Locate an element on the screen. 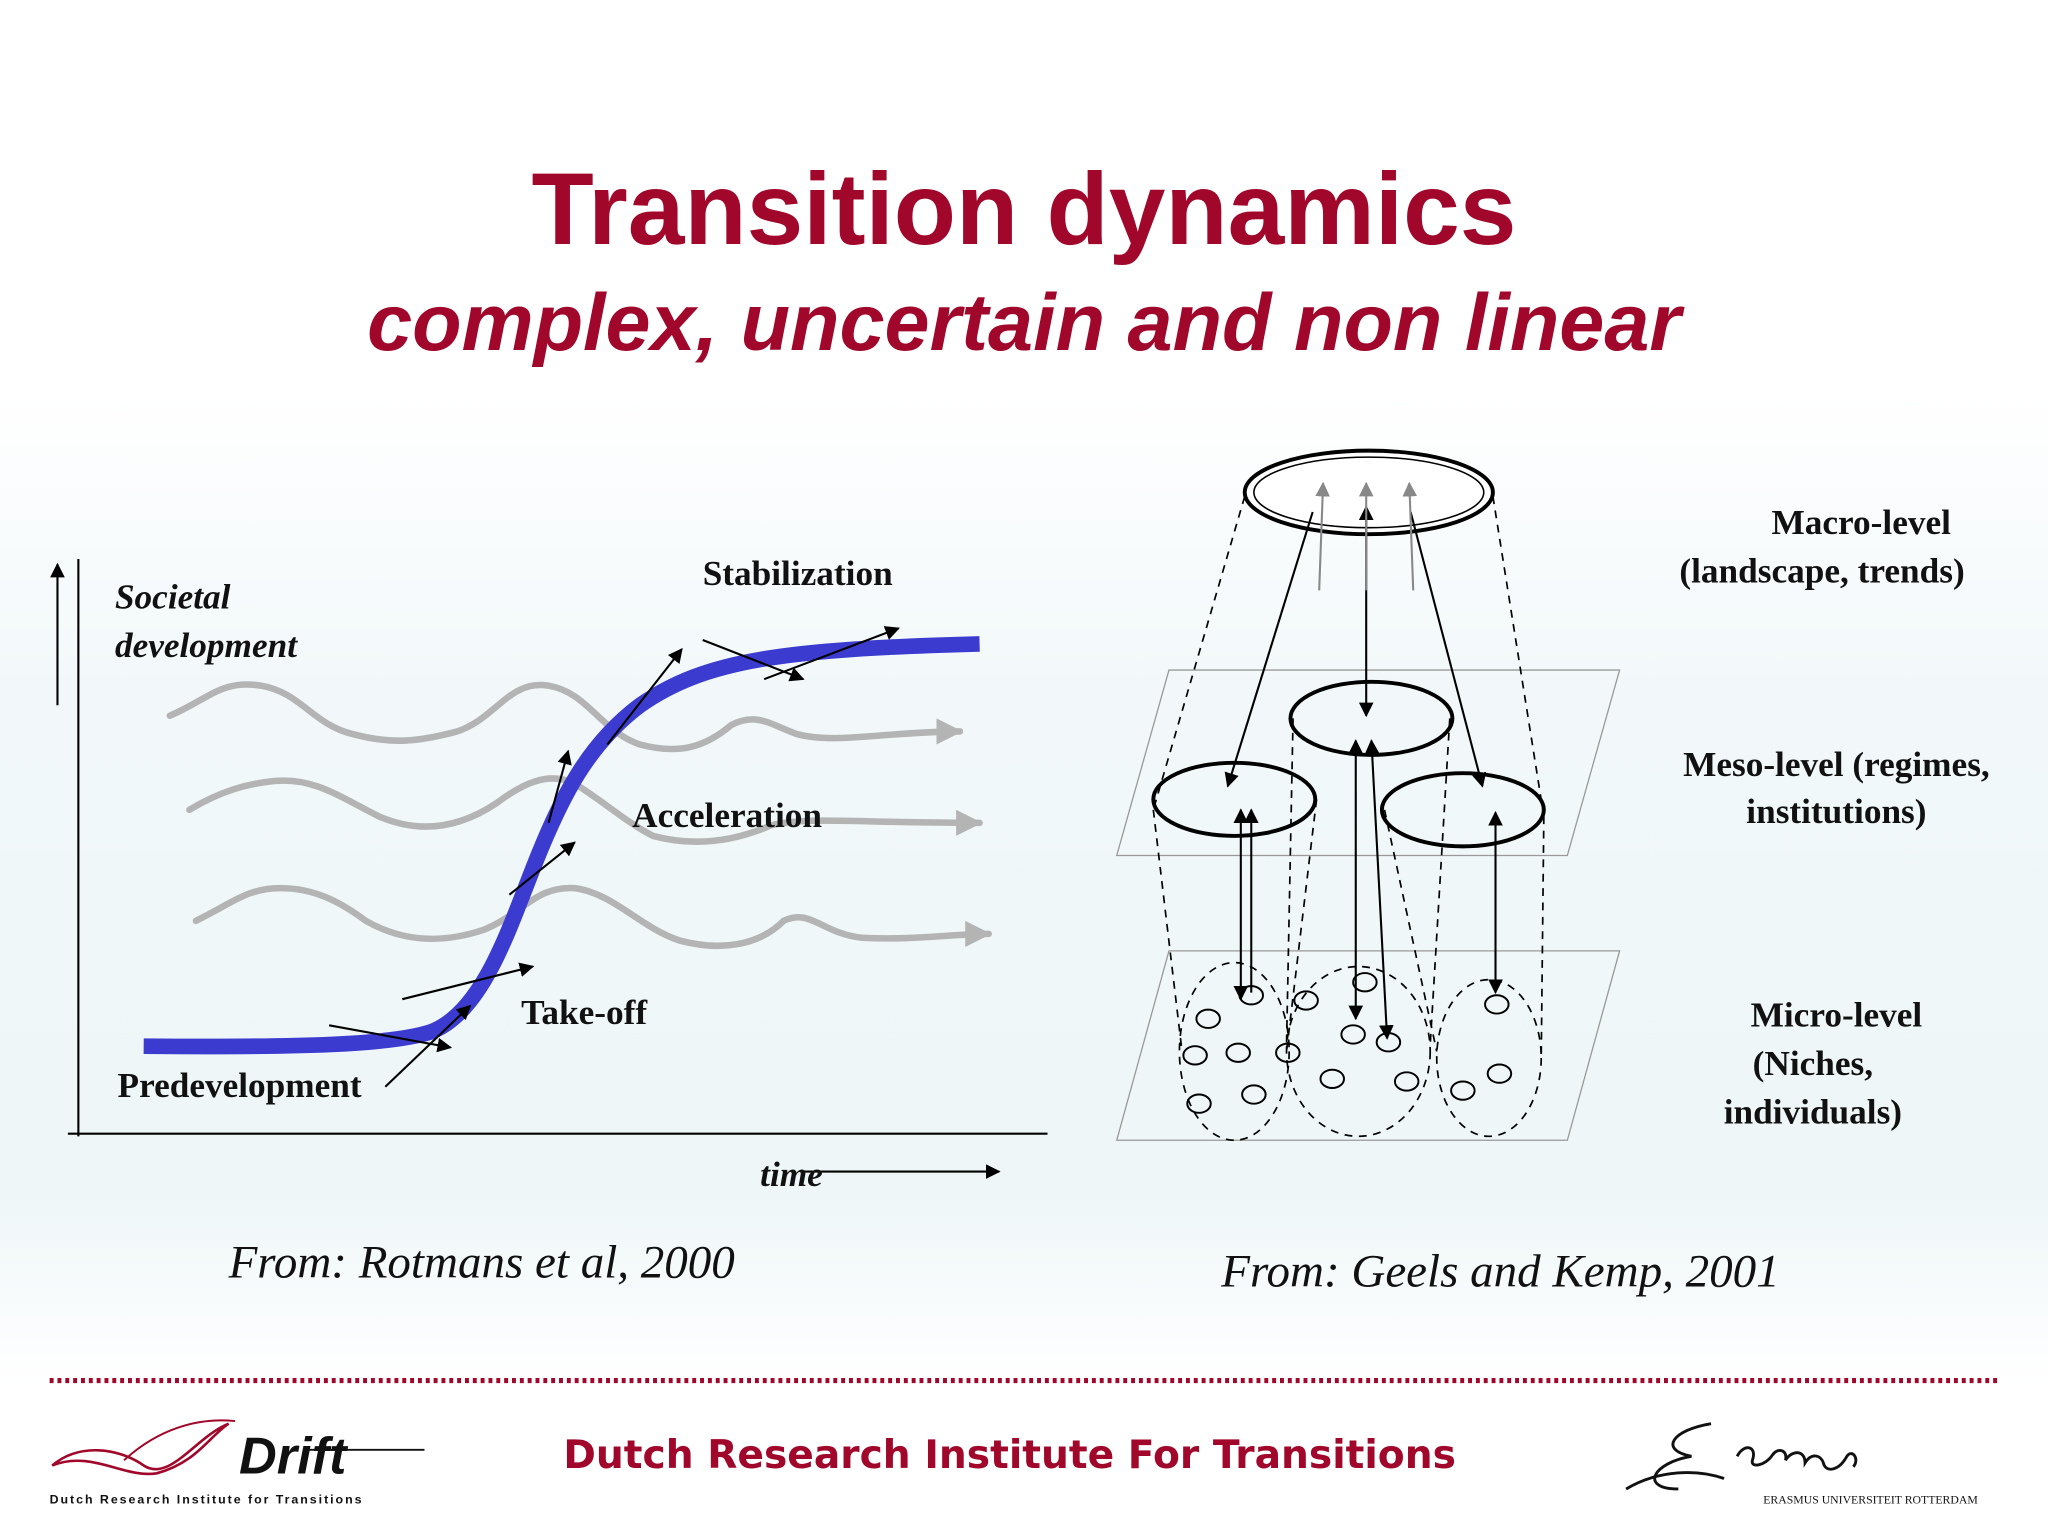 The height and width of the screenshot is (1536, 2048). arrows is located at coordinates (1363, 760).